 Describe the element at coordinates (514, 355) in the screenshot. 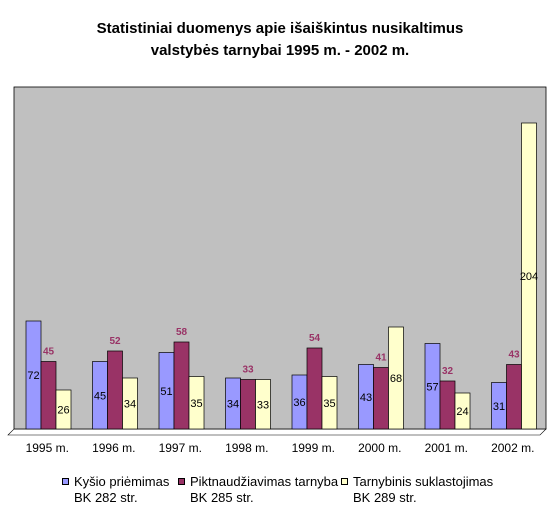

I see `data-label-2-2002: 43` at that location.